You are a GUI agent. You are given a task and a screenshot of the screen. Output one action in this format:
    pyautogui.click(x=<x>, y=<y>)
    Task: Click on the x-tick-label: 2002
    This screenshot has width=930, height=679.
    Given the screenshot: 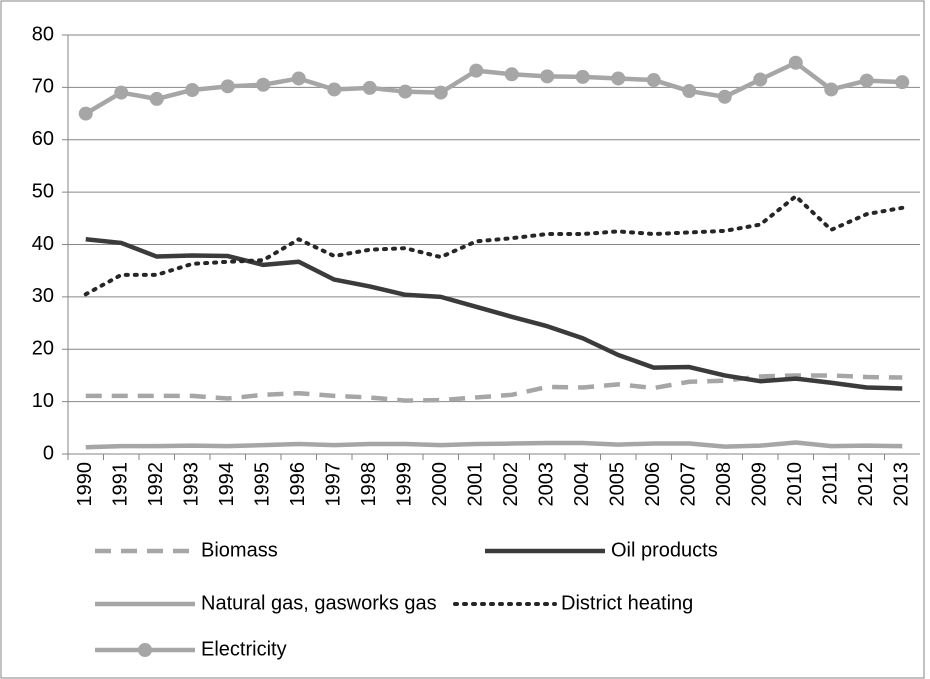 What is the action you would take?
    pyautogui.click(x=511, y=484)
    